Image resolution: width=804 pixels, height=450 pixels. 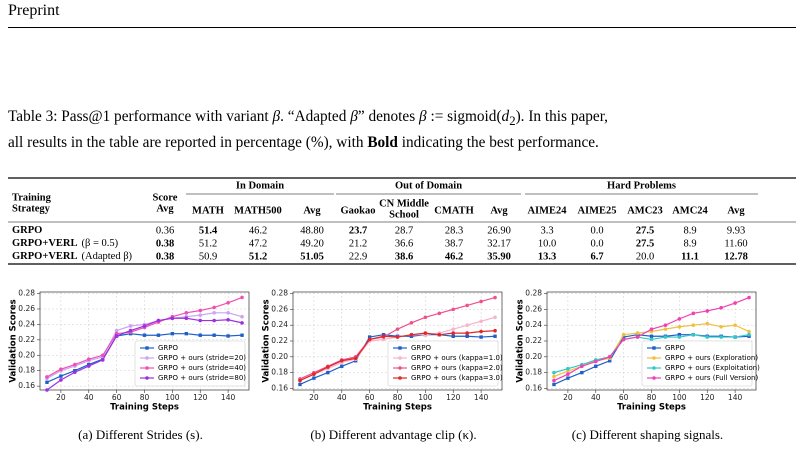 I want to click on y-tick-label: 0.16, so click(x=26, y=385).